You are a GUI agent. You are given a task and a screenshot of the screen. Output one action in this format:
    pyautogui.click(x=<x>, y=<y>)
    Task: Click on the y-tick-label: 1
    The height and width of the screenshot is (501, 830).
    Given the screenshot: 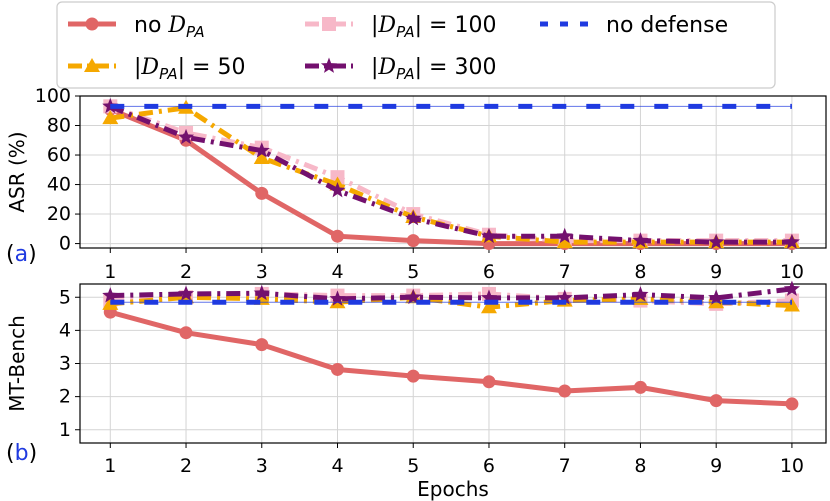 What is the action you would take?
    pyautogui.click(x=65, y=430)
    